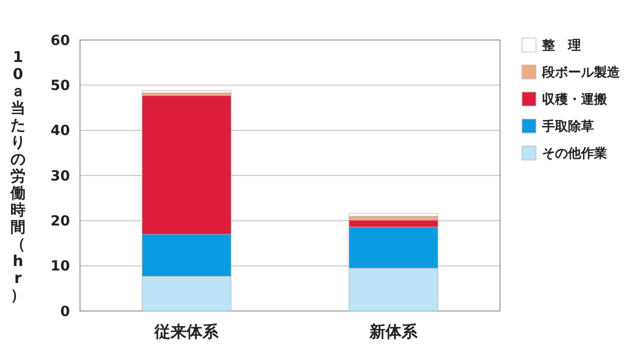 The width and height of the screenshot is (640, 360). I want to click on legend-label: 段ボール製造, so click(581, 73).